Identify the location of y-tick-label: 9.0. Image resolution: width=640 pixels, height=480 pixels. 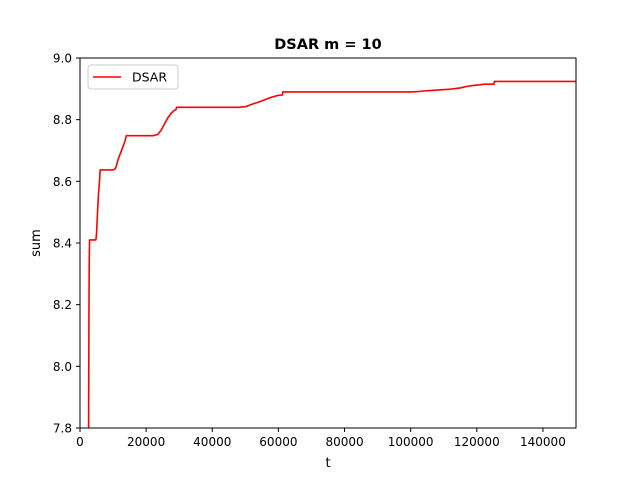
(62, 59).